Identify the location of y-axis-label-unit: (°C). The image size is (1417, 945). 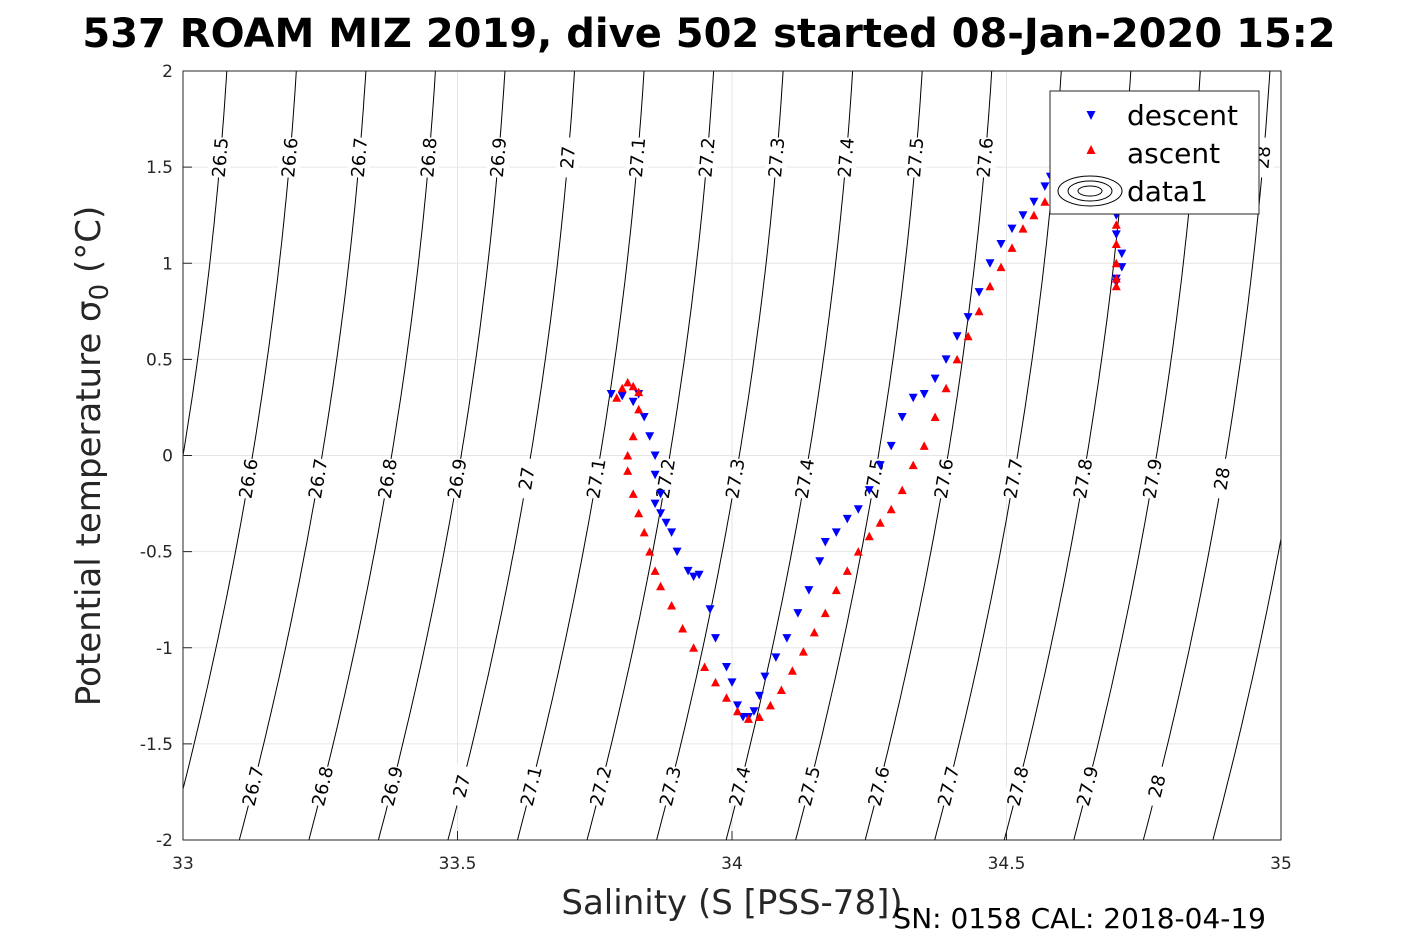
(89, 245).